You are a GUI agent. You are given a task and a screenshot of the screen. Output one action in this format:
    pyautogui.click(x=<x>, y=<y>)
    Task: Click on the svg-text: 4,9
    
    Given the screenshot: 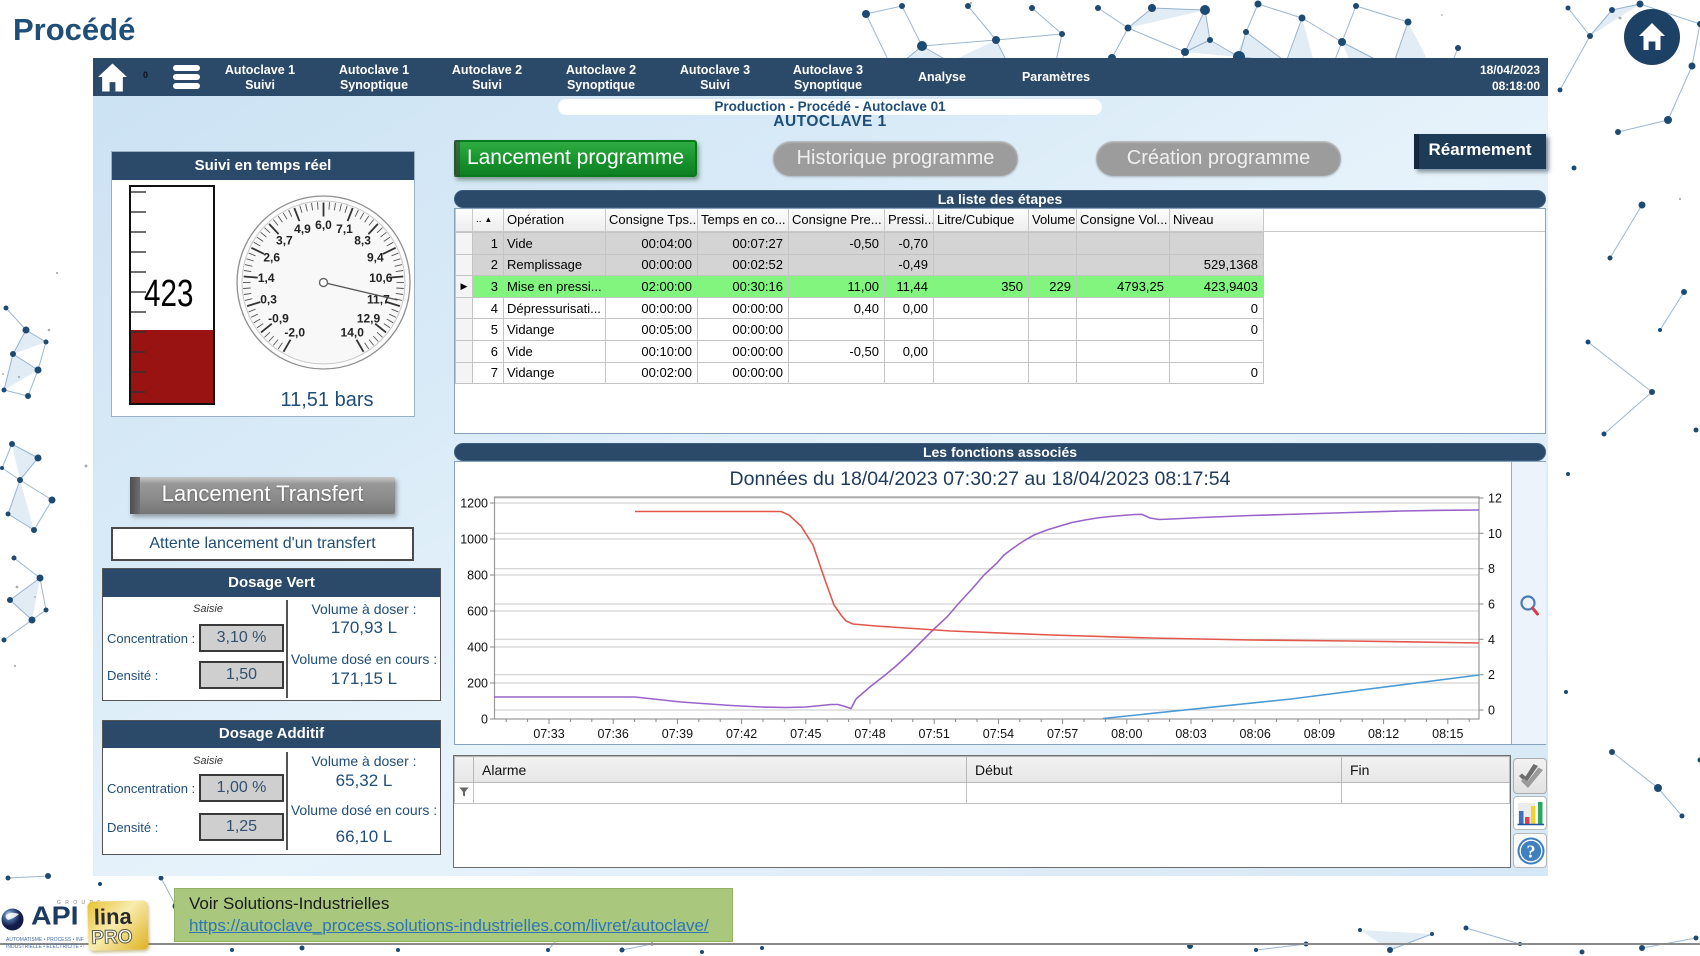 What is the action you would take?
    pyautogui.click(x=302, y=229)
    